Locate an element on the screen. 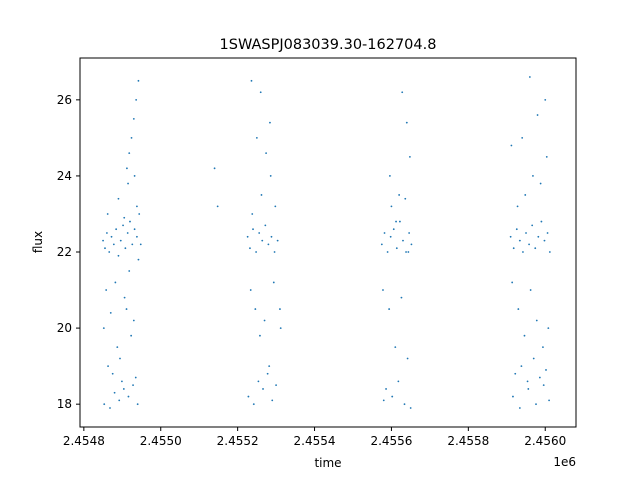 The image size is (640, 480). x-tick-label: 2.4556 is located at coordinates (391, 441).